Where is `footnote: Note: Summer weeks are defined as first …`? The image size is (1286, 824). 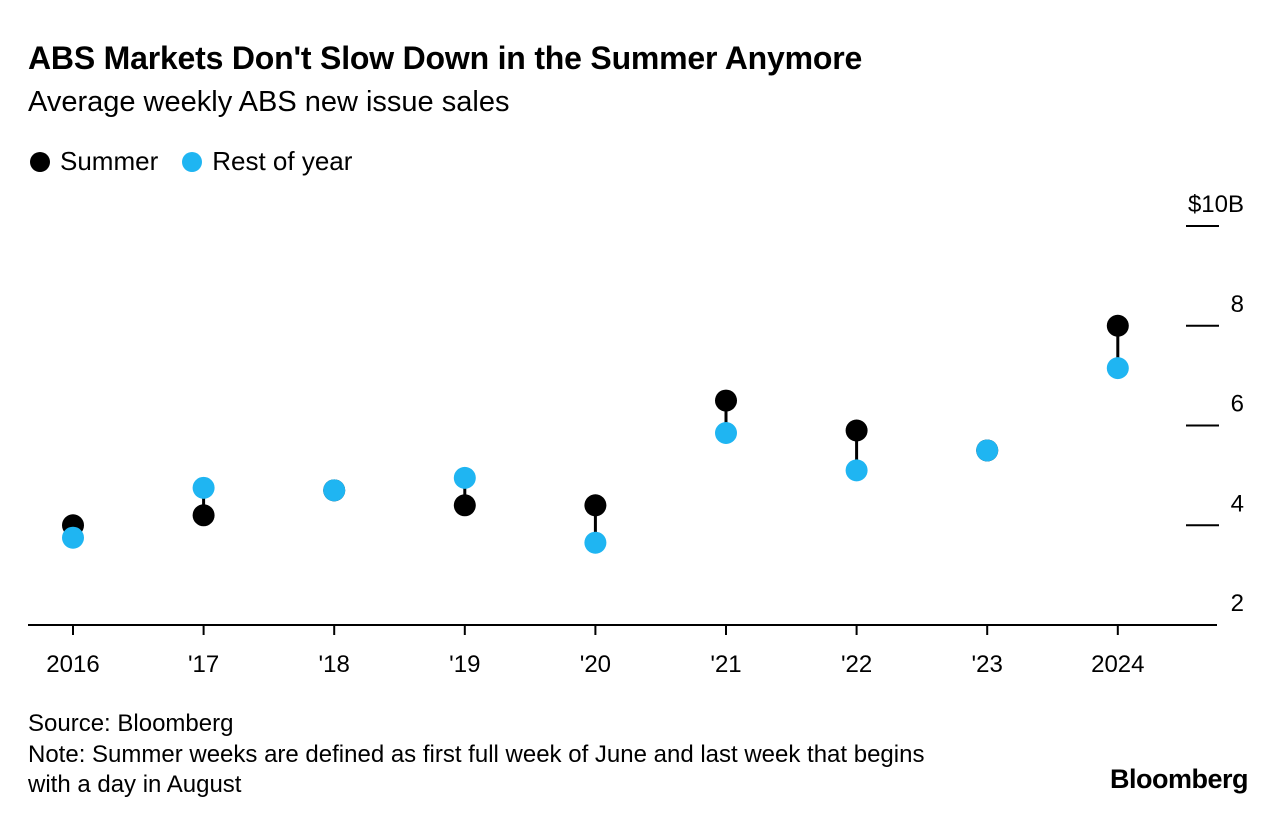
footnote: Note: Summer weeks are defined as first … is located at coordinates (476, 769).